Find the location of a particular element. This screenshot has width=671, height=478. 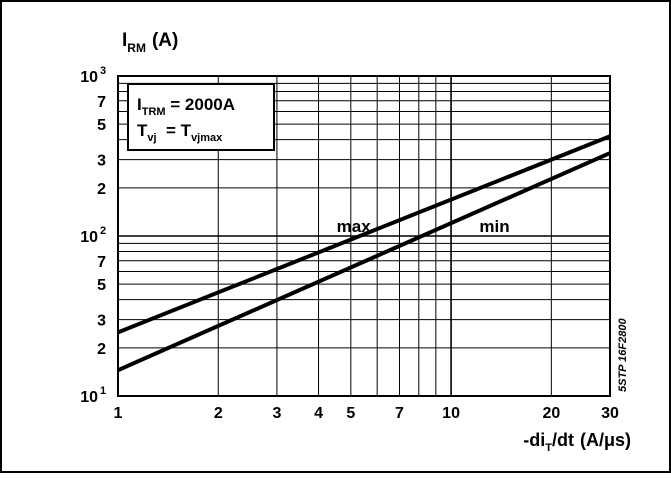

series-label-max: max is located at coordinates (354, 226).